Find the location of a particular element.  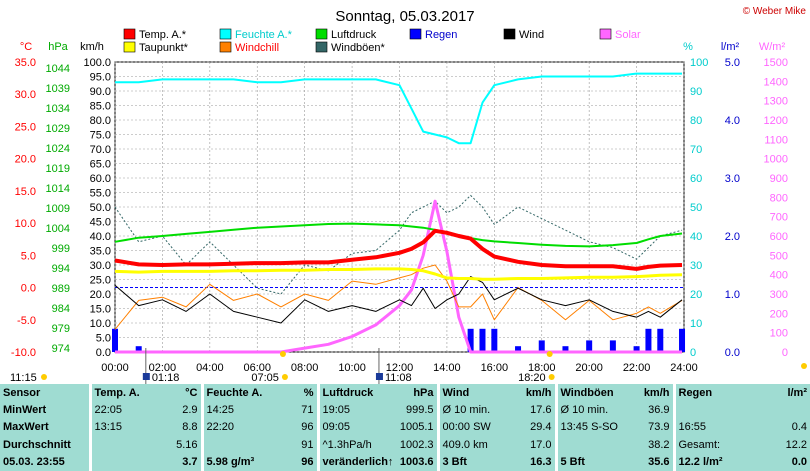

tick-label-solar: 900 is located at coordinates (779, 179).